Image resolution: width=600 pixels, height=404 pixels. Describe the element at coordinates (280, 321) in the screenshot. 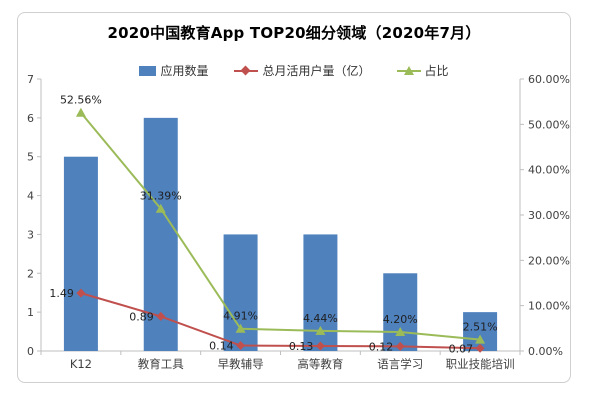

I see `users-line` at that location.